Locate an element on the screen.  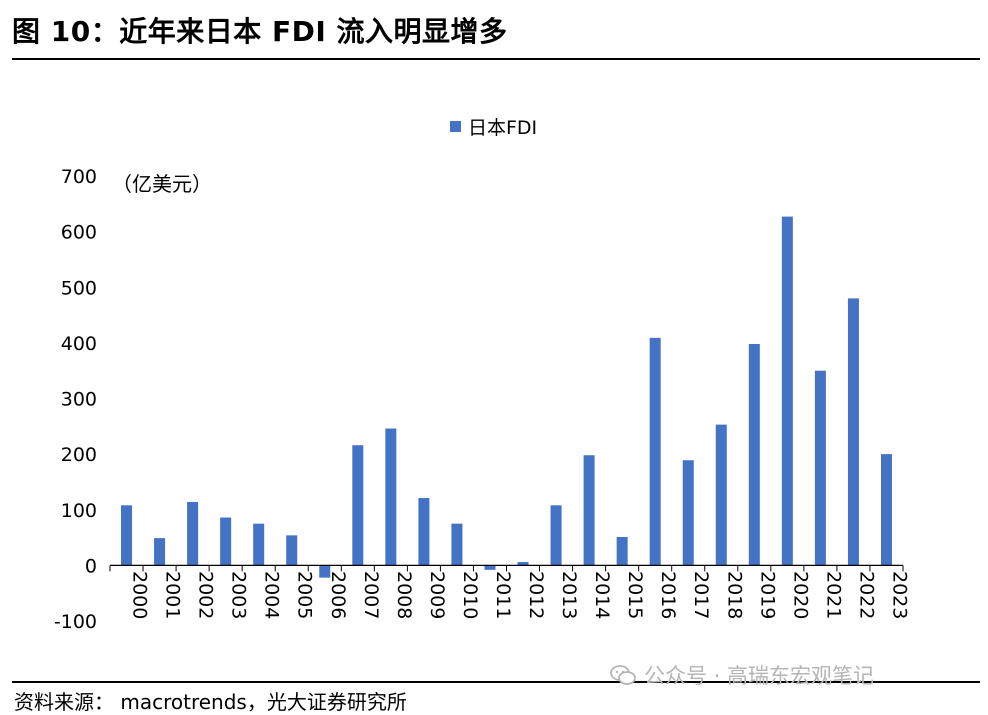
x-tick-label: 2009 is located at coordinates (437, 595).